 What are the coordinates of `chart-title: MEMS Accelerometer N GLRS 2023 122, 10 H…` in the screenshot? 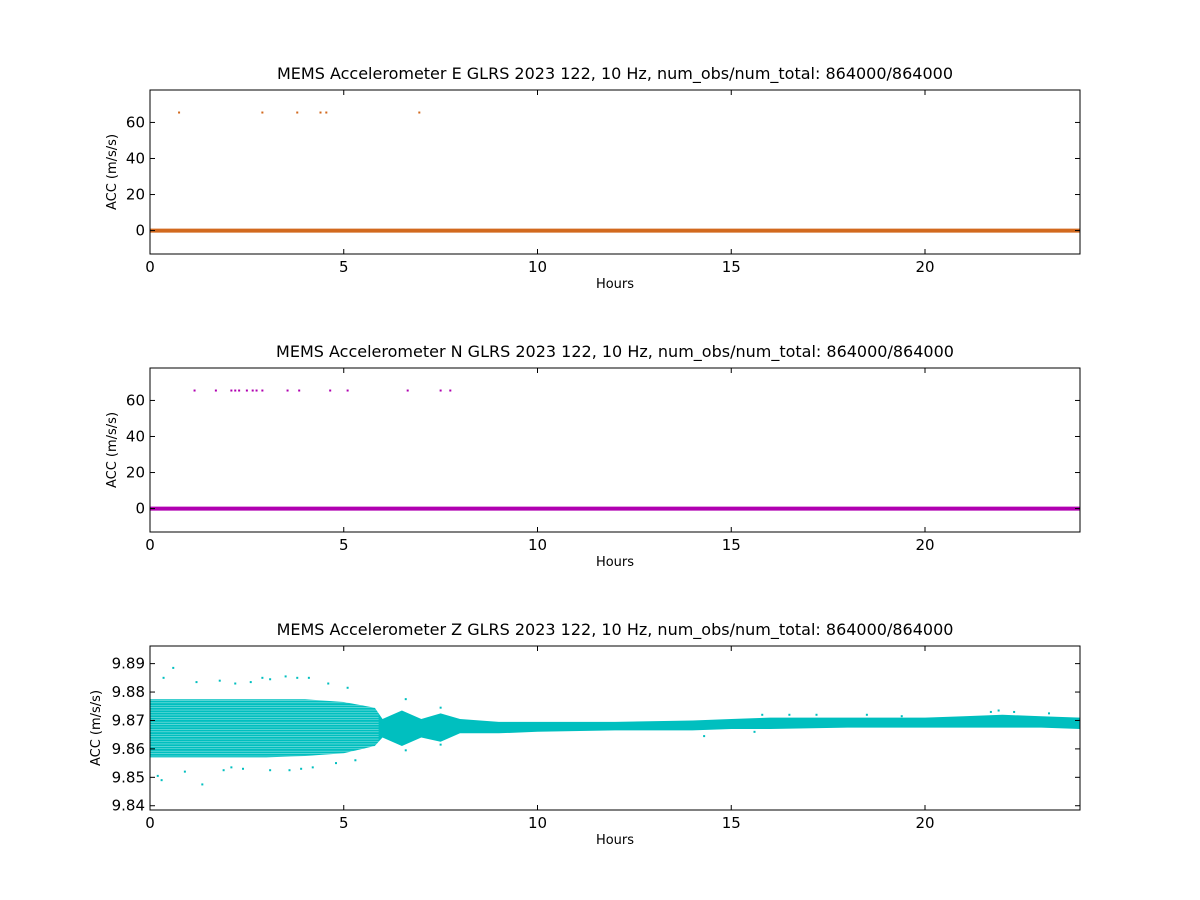 It's located at (615, 352).